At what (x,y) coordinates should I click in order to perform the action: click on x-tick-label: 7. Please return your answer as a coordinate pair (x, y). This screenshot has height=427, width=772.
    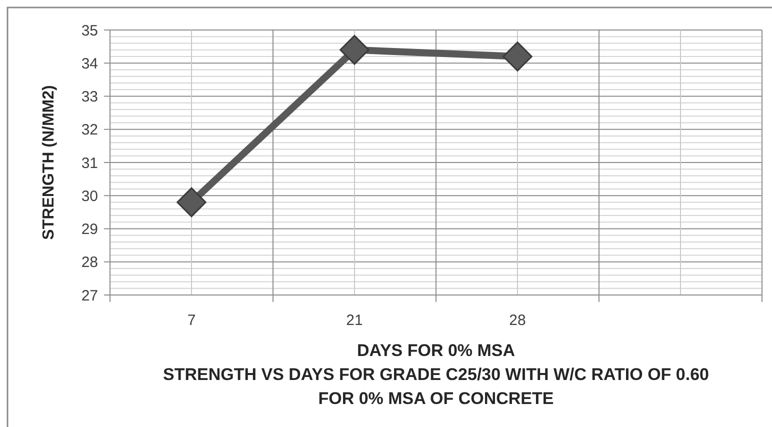
    Looking at the image, I should click on (191, 320).